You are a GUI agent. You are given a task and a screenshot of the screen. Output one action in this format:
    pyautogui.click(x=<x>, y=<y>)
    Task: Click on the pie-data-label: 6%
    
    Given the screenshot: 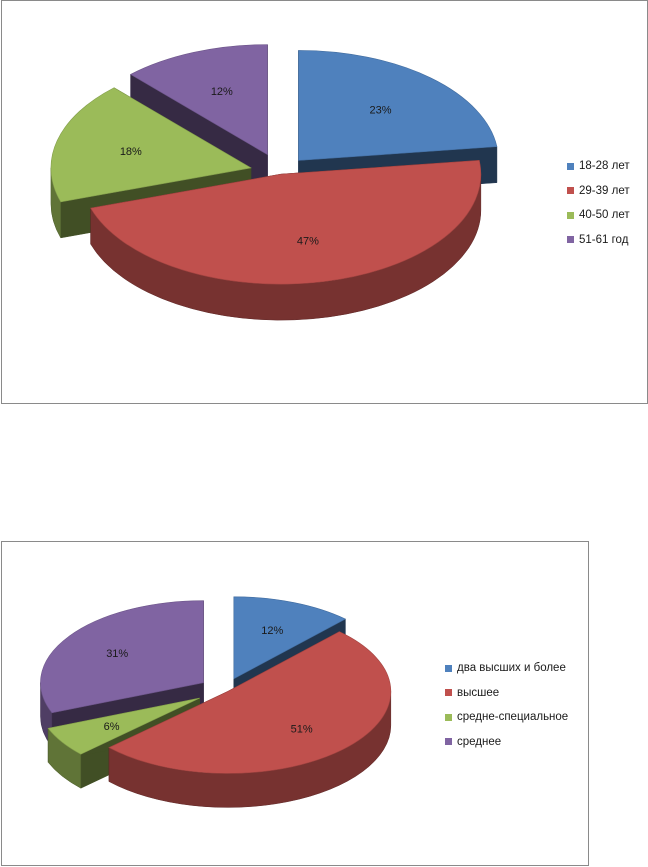 What is the action you would take?
    pyautogui.click(x=112, y=727)
    